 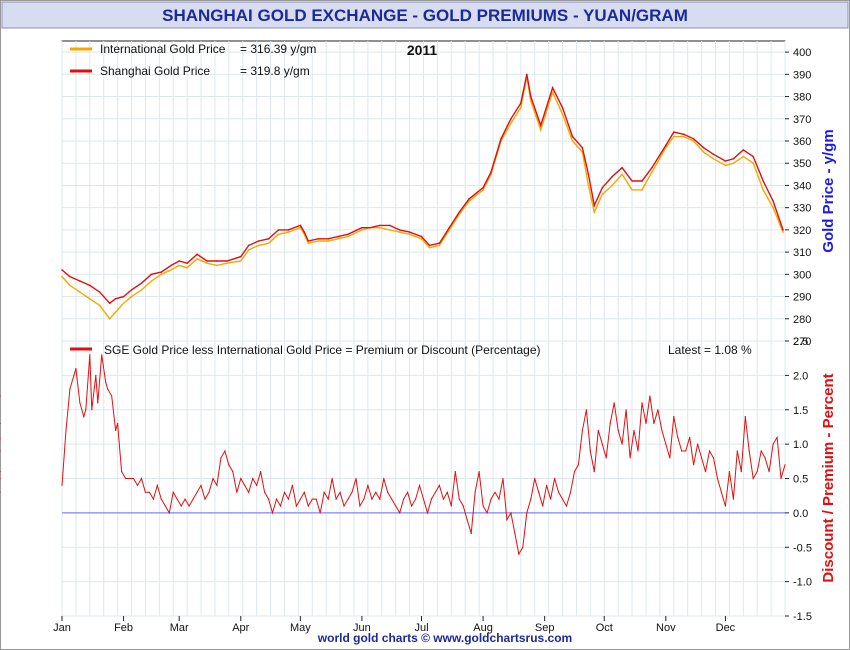 I want to click on x-tick-label: Apr, so click(x=240, y=628).